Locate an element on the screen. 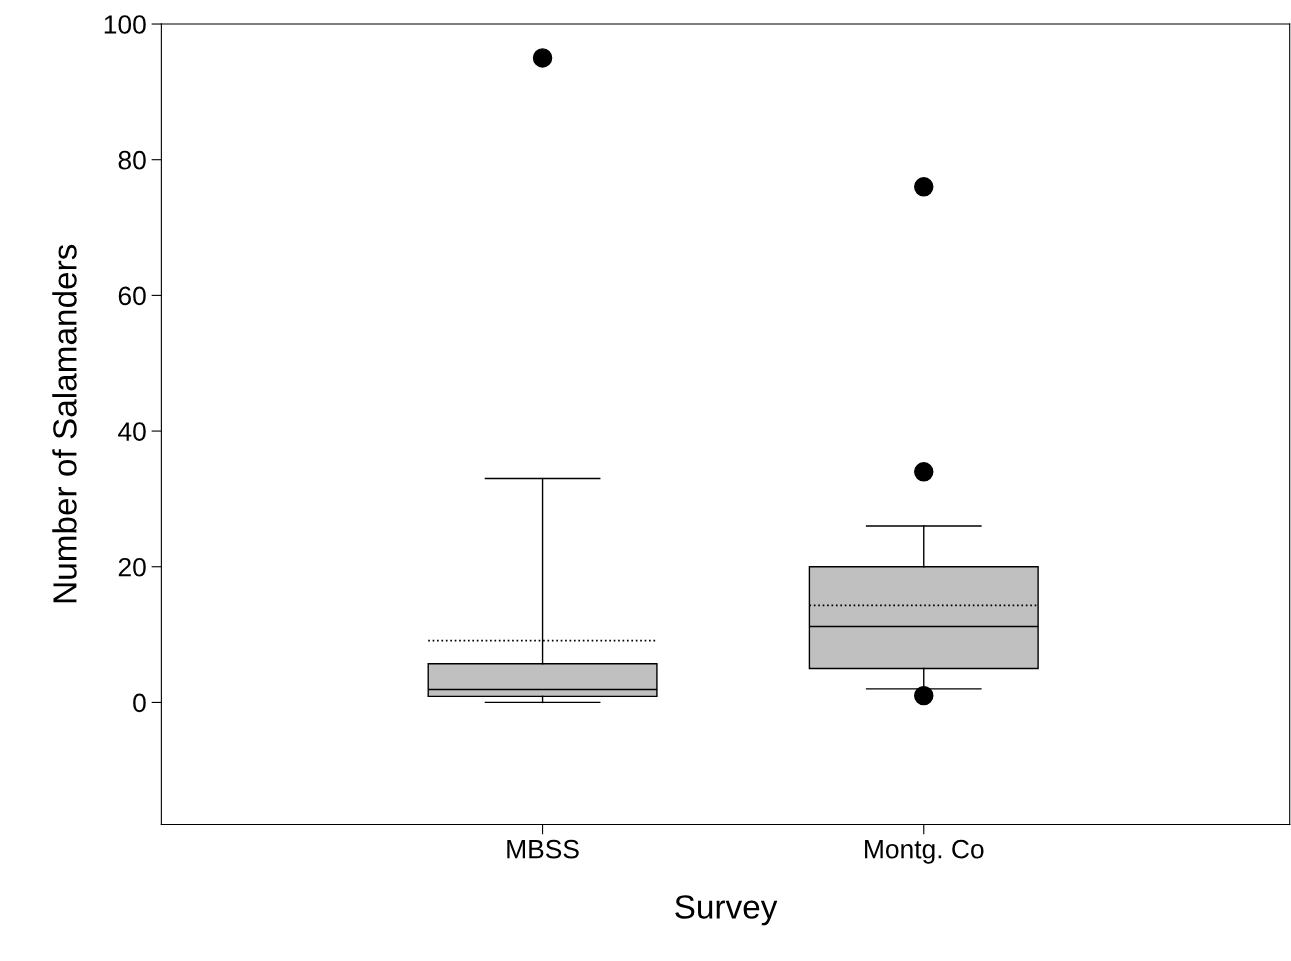  x-tick-label: MBSS is located at coordinates (543, 849).